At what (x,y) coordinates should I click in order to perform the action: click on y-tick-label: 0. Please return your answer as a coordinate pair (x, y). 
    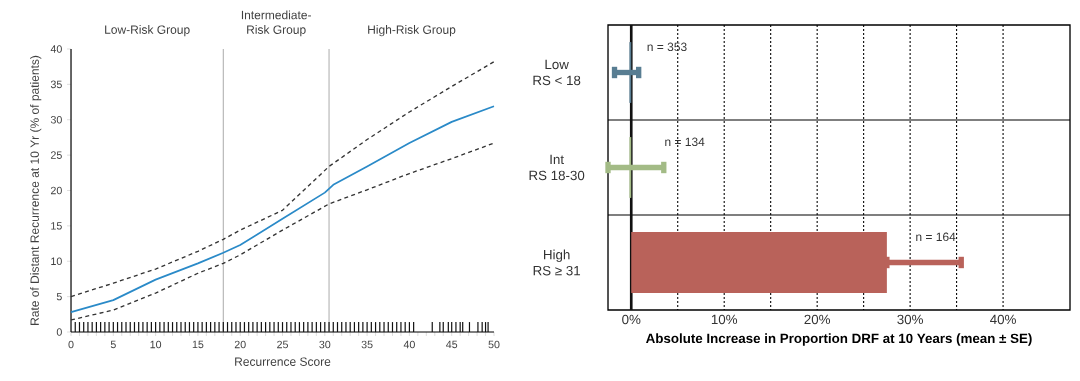
    Looking at the image, I should click on (59, 332).